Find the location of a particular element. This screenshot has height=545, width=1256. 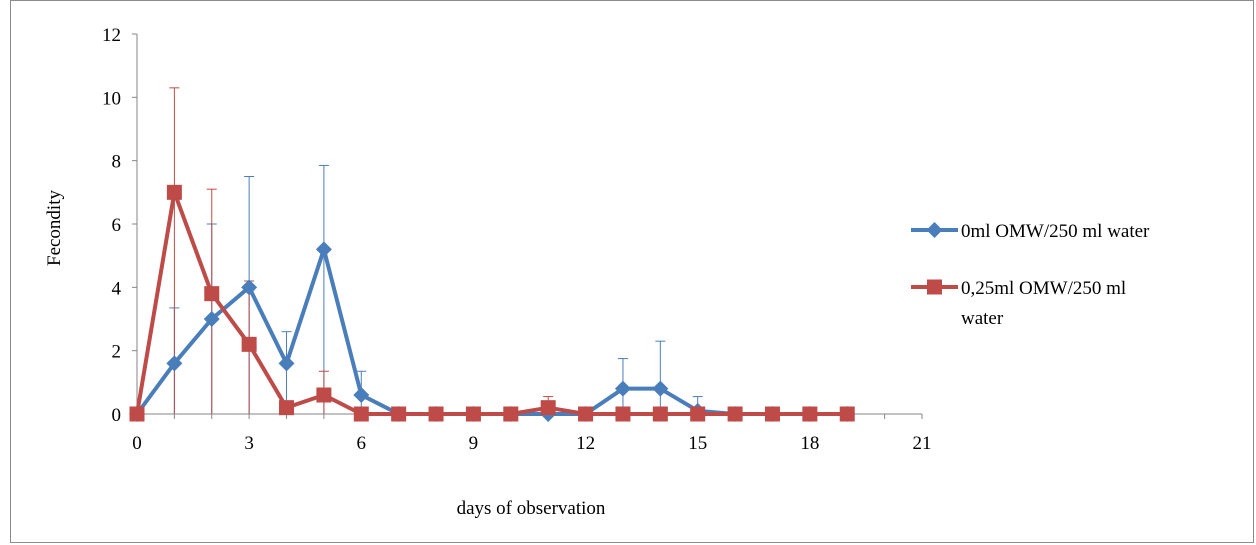

y-tick-label: 6 is located at coordinates (117, 225).